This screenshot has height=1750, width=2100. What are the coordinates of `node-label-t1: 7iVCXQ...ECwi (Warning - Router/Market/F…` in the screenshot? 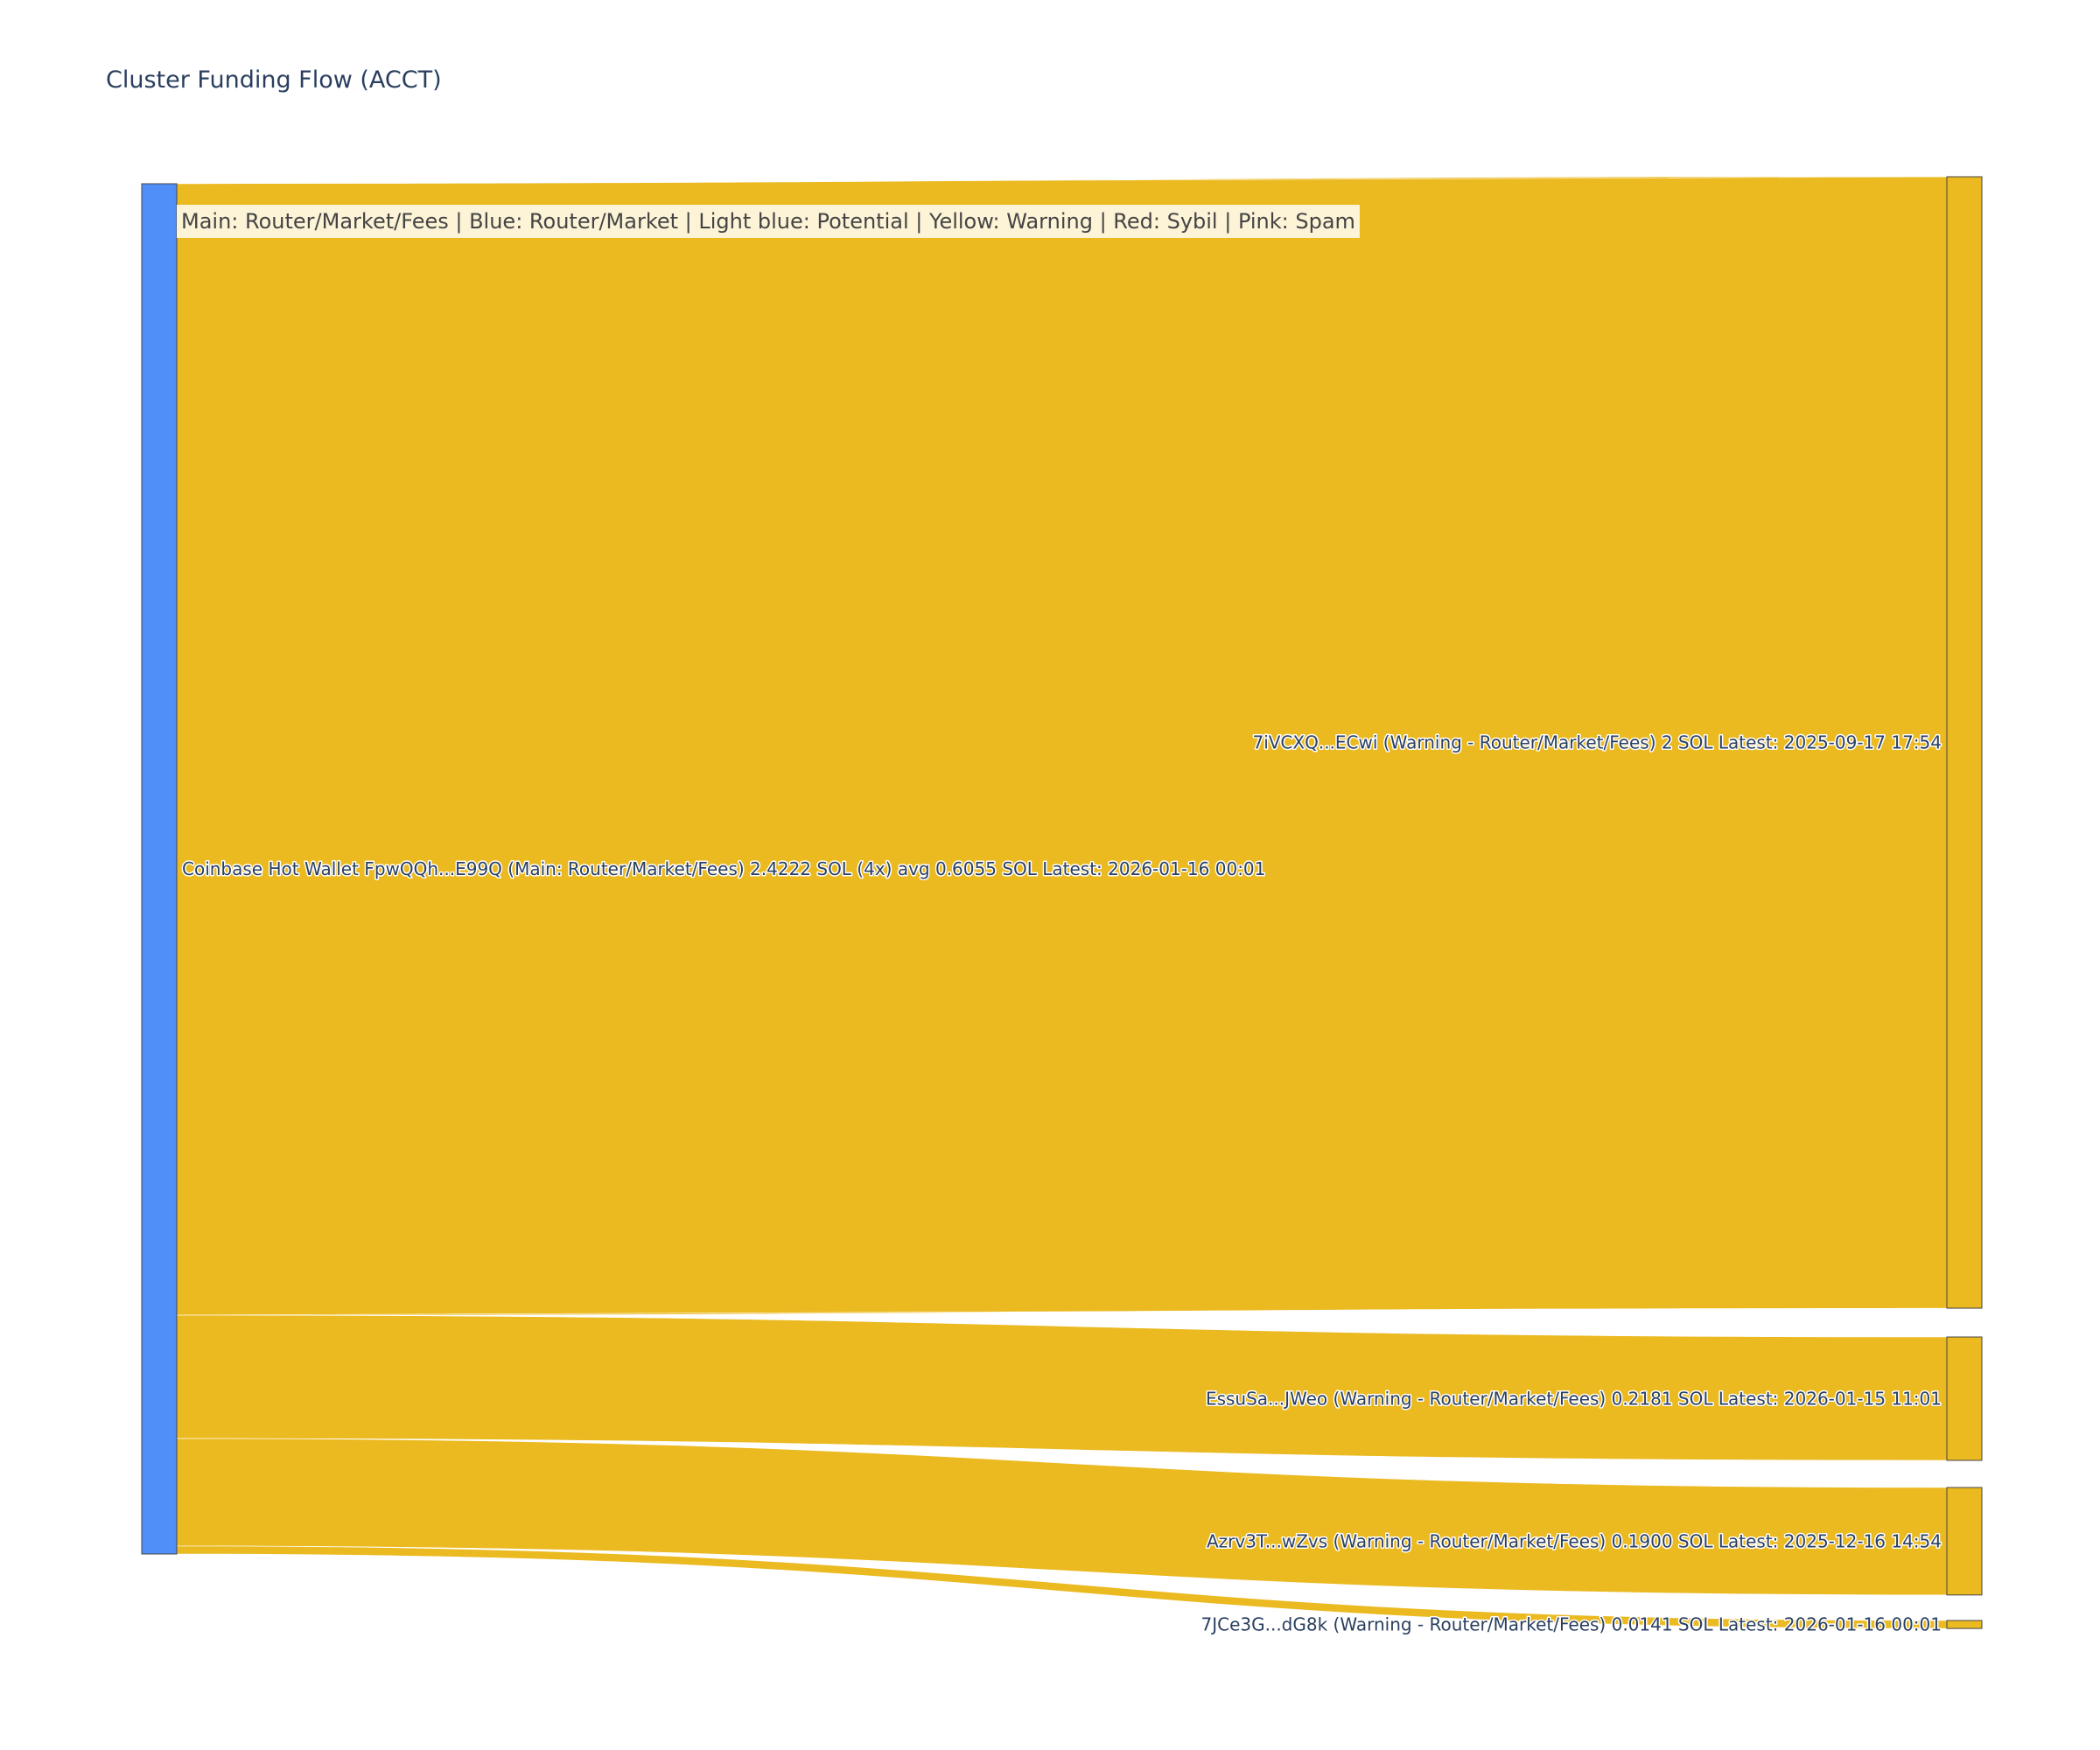 It's located at (1597, 742).